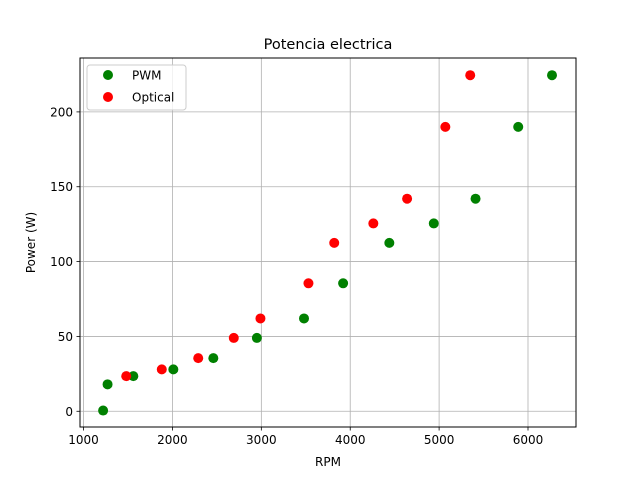 Image resolution: width=640 pixels, height=480 pixels. I want to click on x-tick-label: 1000, so click(83, 440).